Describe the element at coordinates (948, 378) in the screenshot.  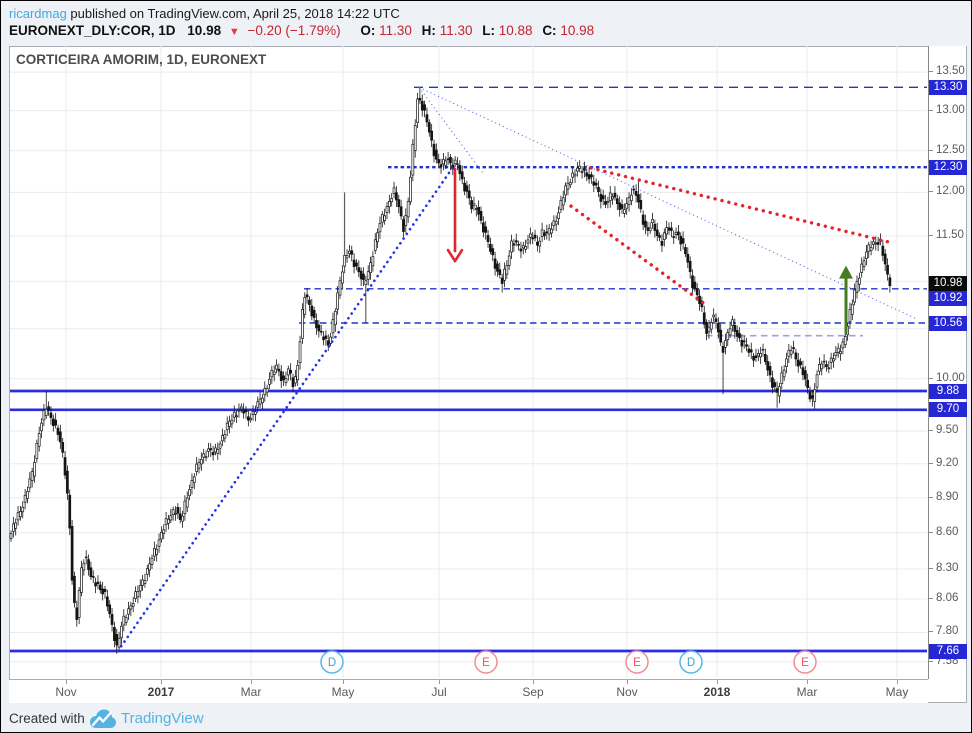
I see `price-tick-label: 10.00` at that location.